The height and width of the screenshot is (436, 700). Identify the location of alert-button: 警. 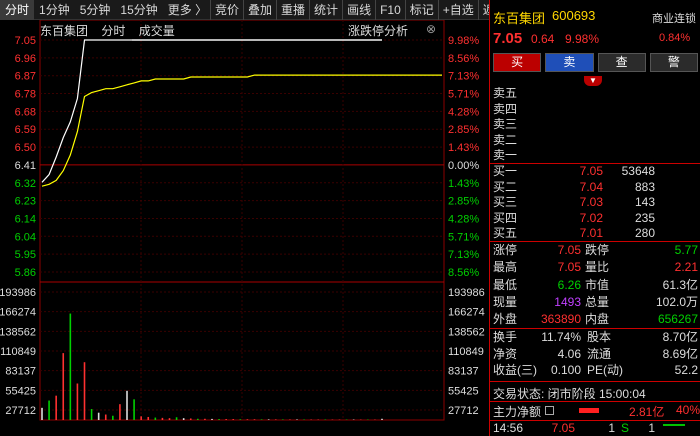
(673, 62).